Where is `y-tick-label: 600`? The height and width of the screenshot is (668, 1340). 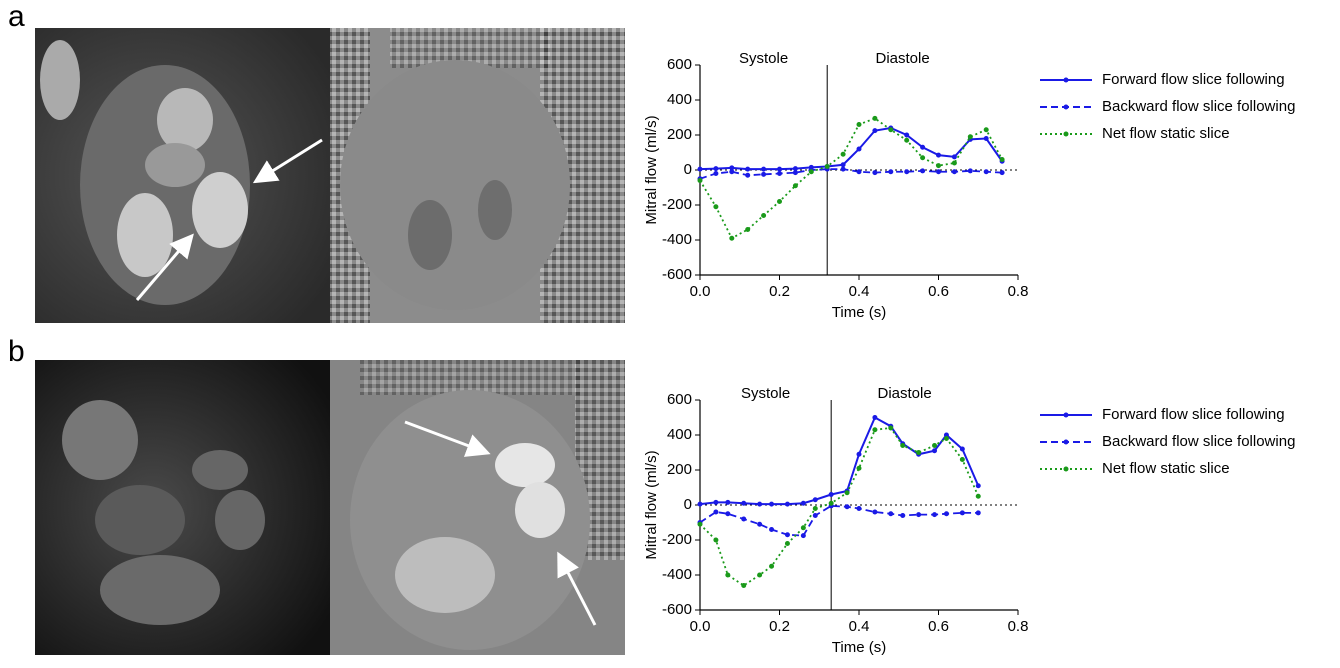 y-tick-label: 600 is located at coordinates (679, 399).